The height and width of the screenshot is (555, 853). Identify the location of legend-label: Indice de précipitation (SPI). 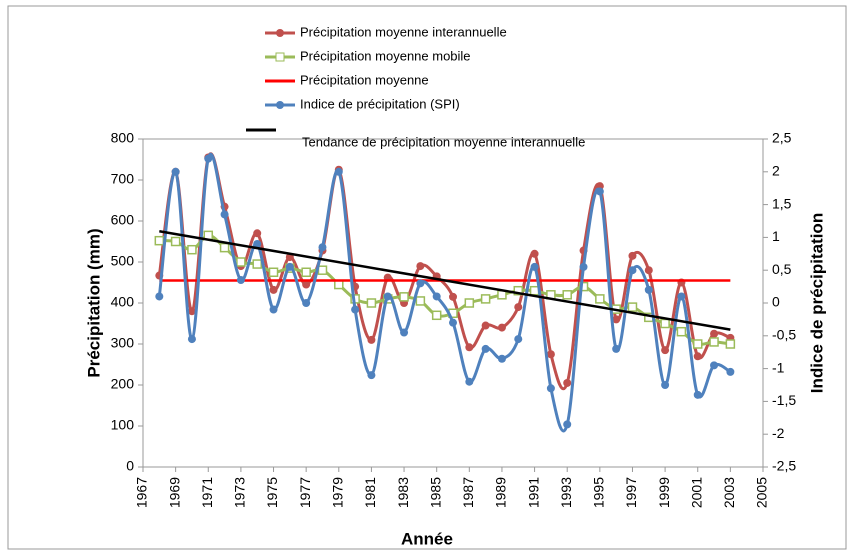
(380, 103).